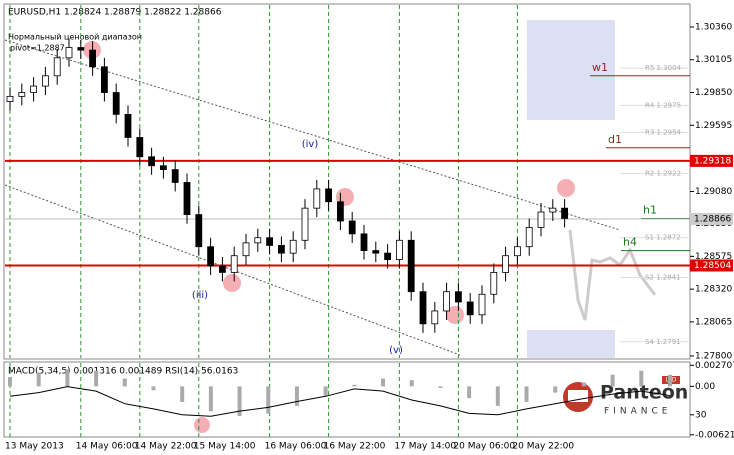 Image resolution: width=734 pixels, height=455 pixels. What do you see at coordinates (37, 48) in the screenshot?
I see `annotation: pivot=1,2887` at bounding box center [37, 48].